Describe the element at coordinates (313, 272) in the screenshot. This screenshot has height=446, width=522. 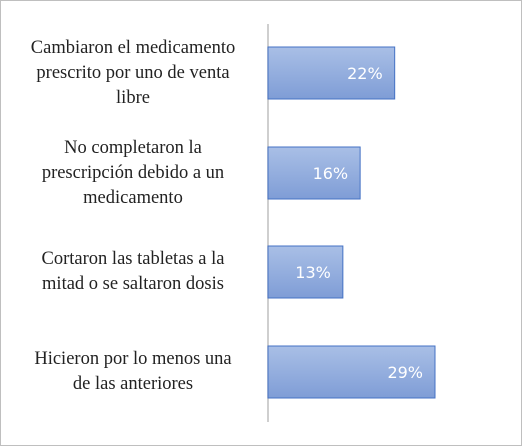
I see `data-label-3: 13%` at that location.